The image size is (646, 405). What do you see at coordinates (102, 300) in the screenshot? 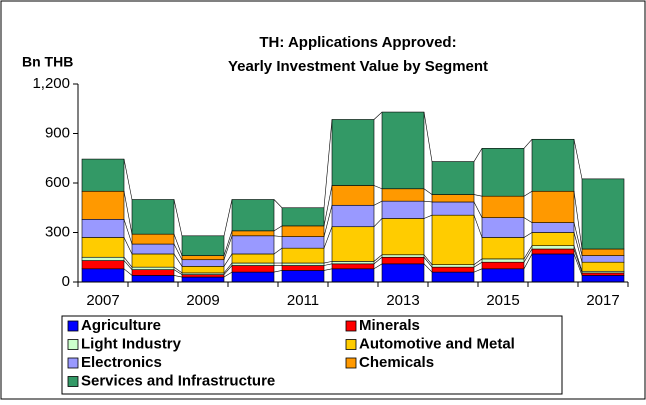
I see `x-tick-label: 2007` at bounding box center [102, 300].